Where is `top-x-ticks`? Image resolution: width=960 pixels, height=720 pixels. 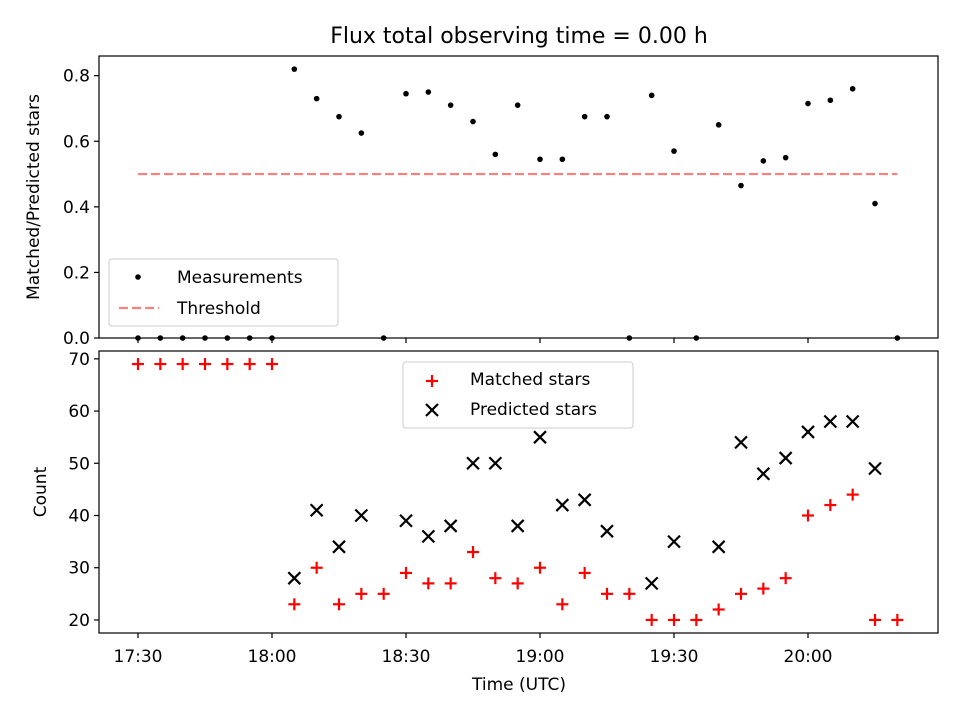
top-x-ticks is located at coordinates (473, 340).